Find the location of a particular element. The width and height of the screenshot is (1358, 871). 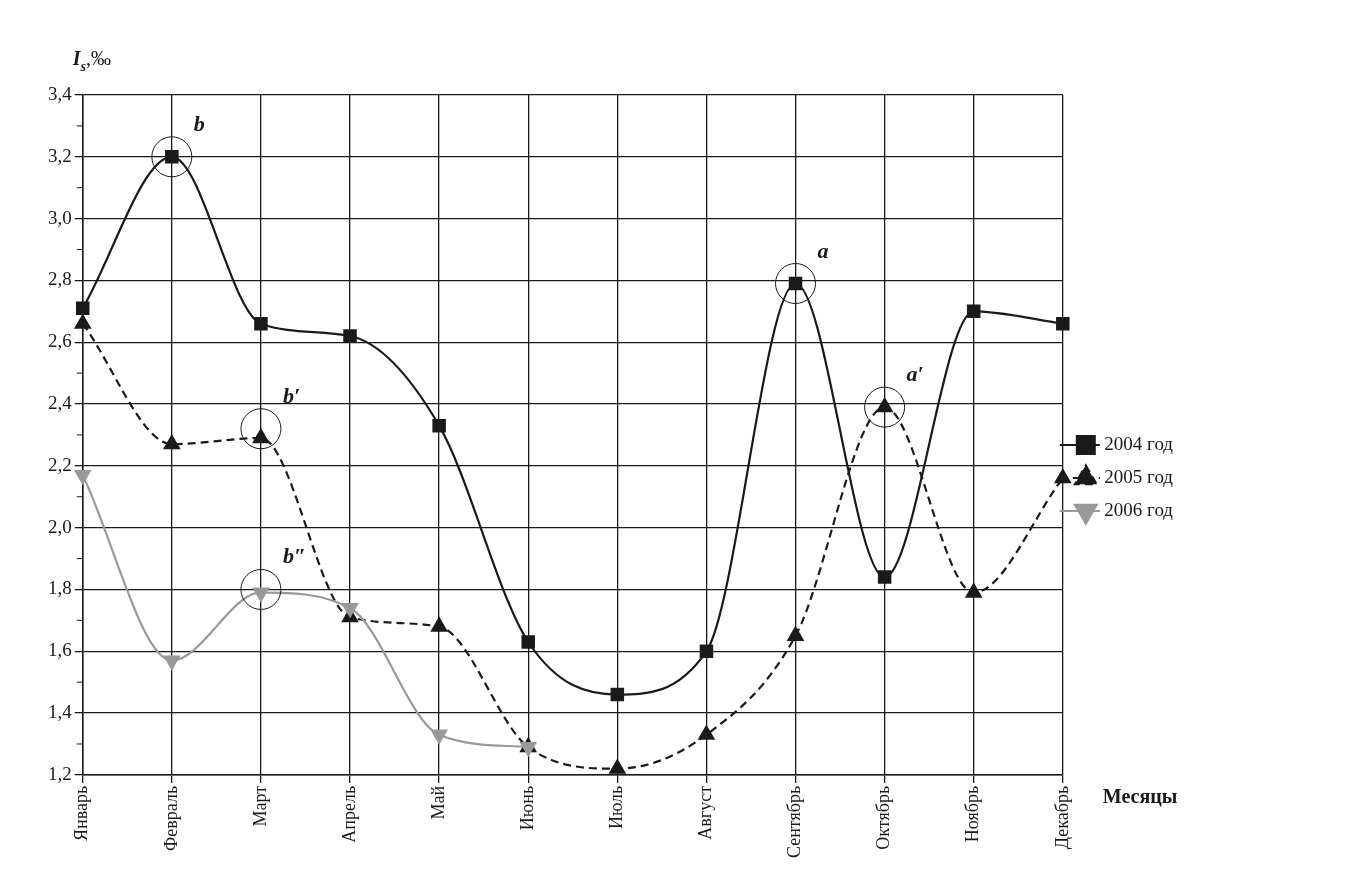

y-tick-label: 1,2 is located at coordinates (60, 773).